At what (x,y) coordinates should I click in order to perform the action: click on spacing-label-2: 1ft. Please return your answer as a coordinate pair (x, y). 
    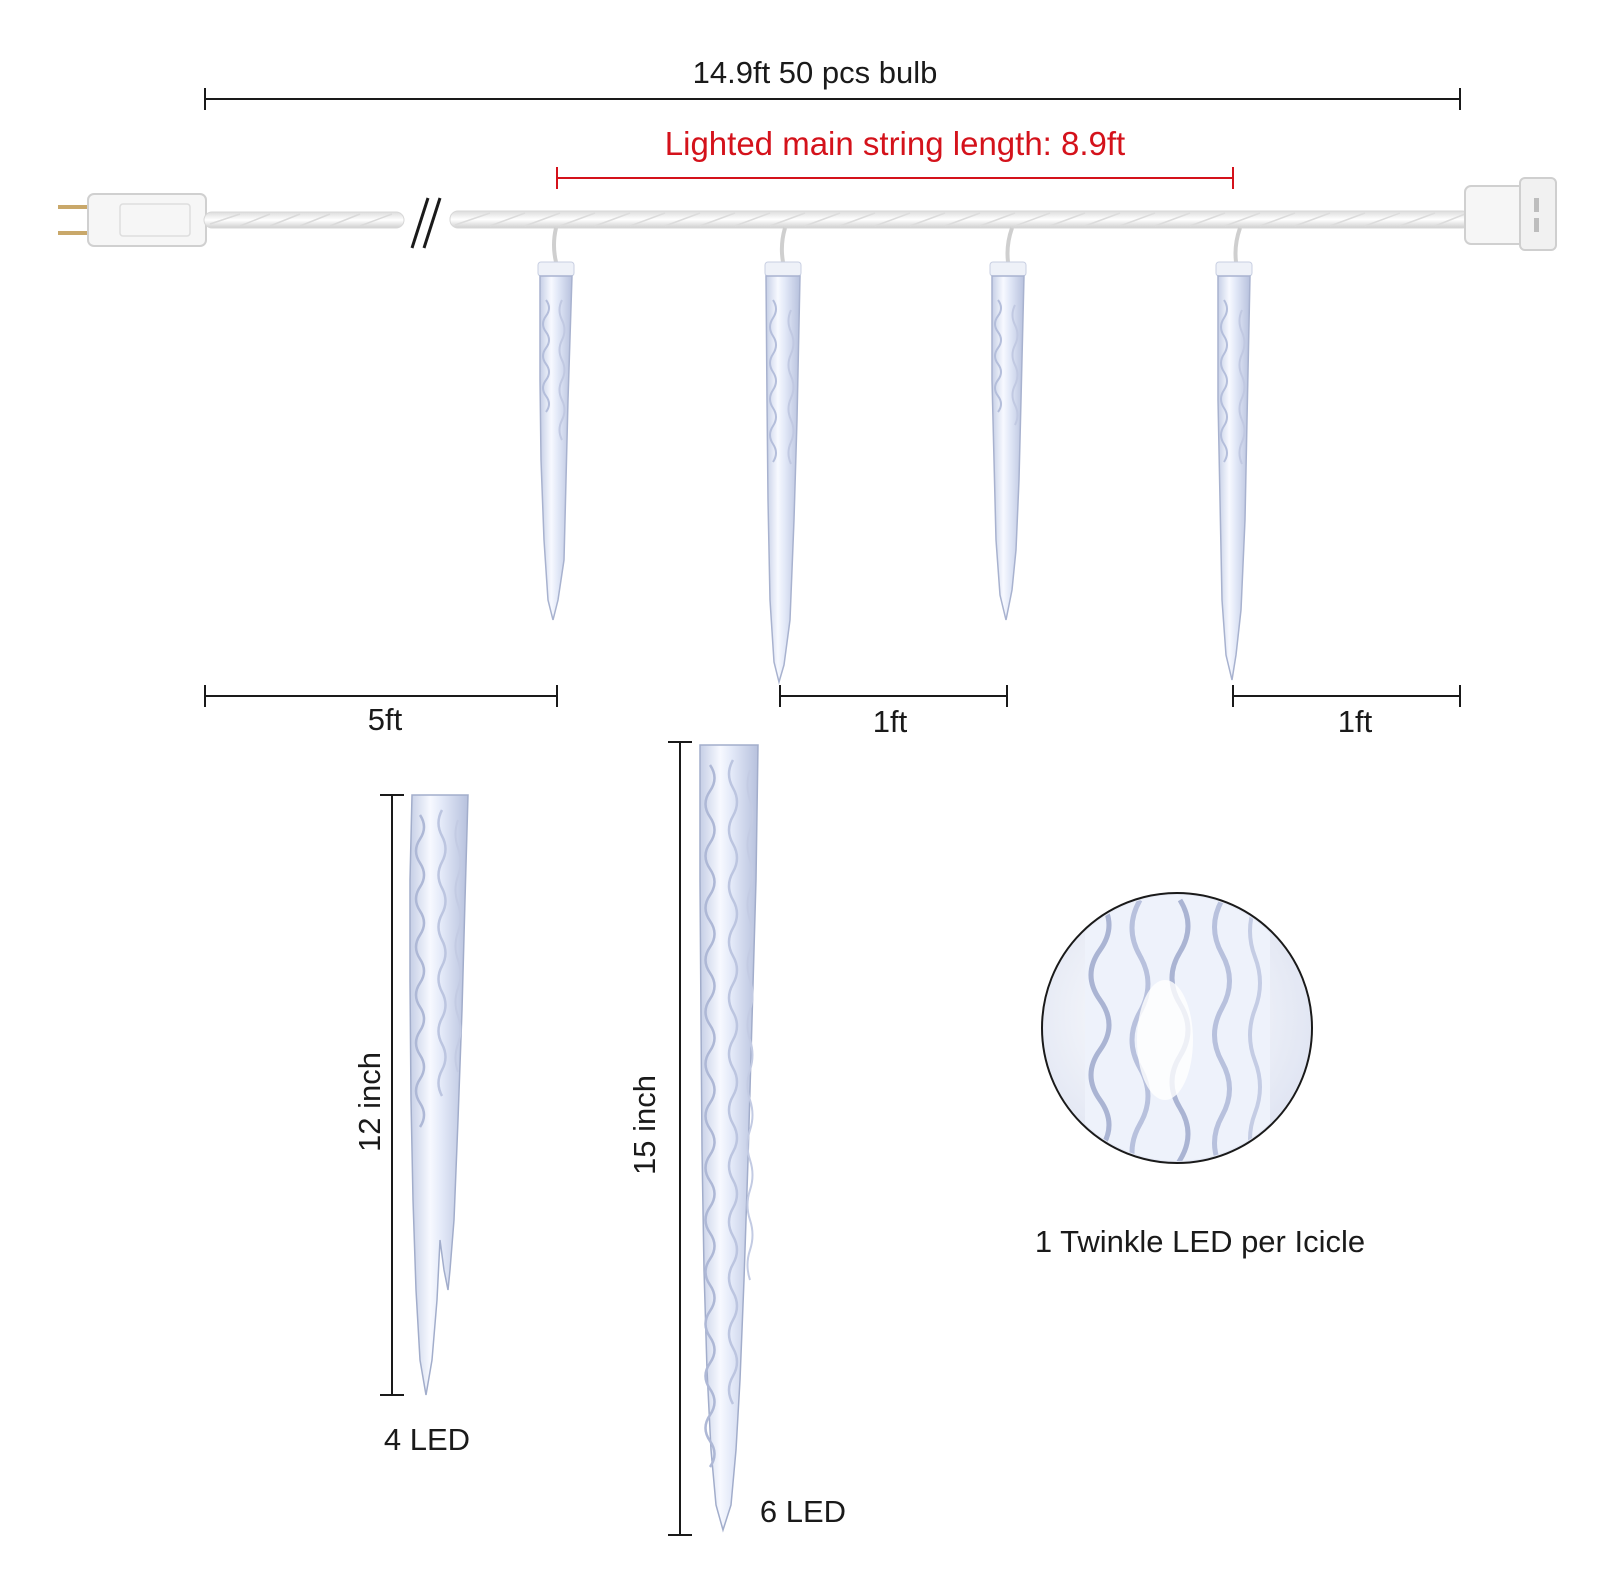
    Looking at the image, I should click on (1355, 721).